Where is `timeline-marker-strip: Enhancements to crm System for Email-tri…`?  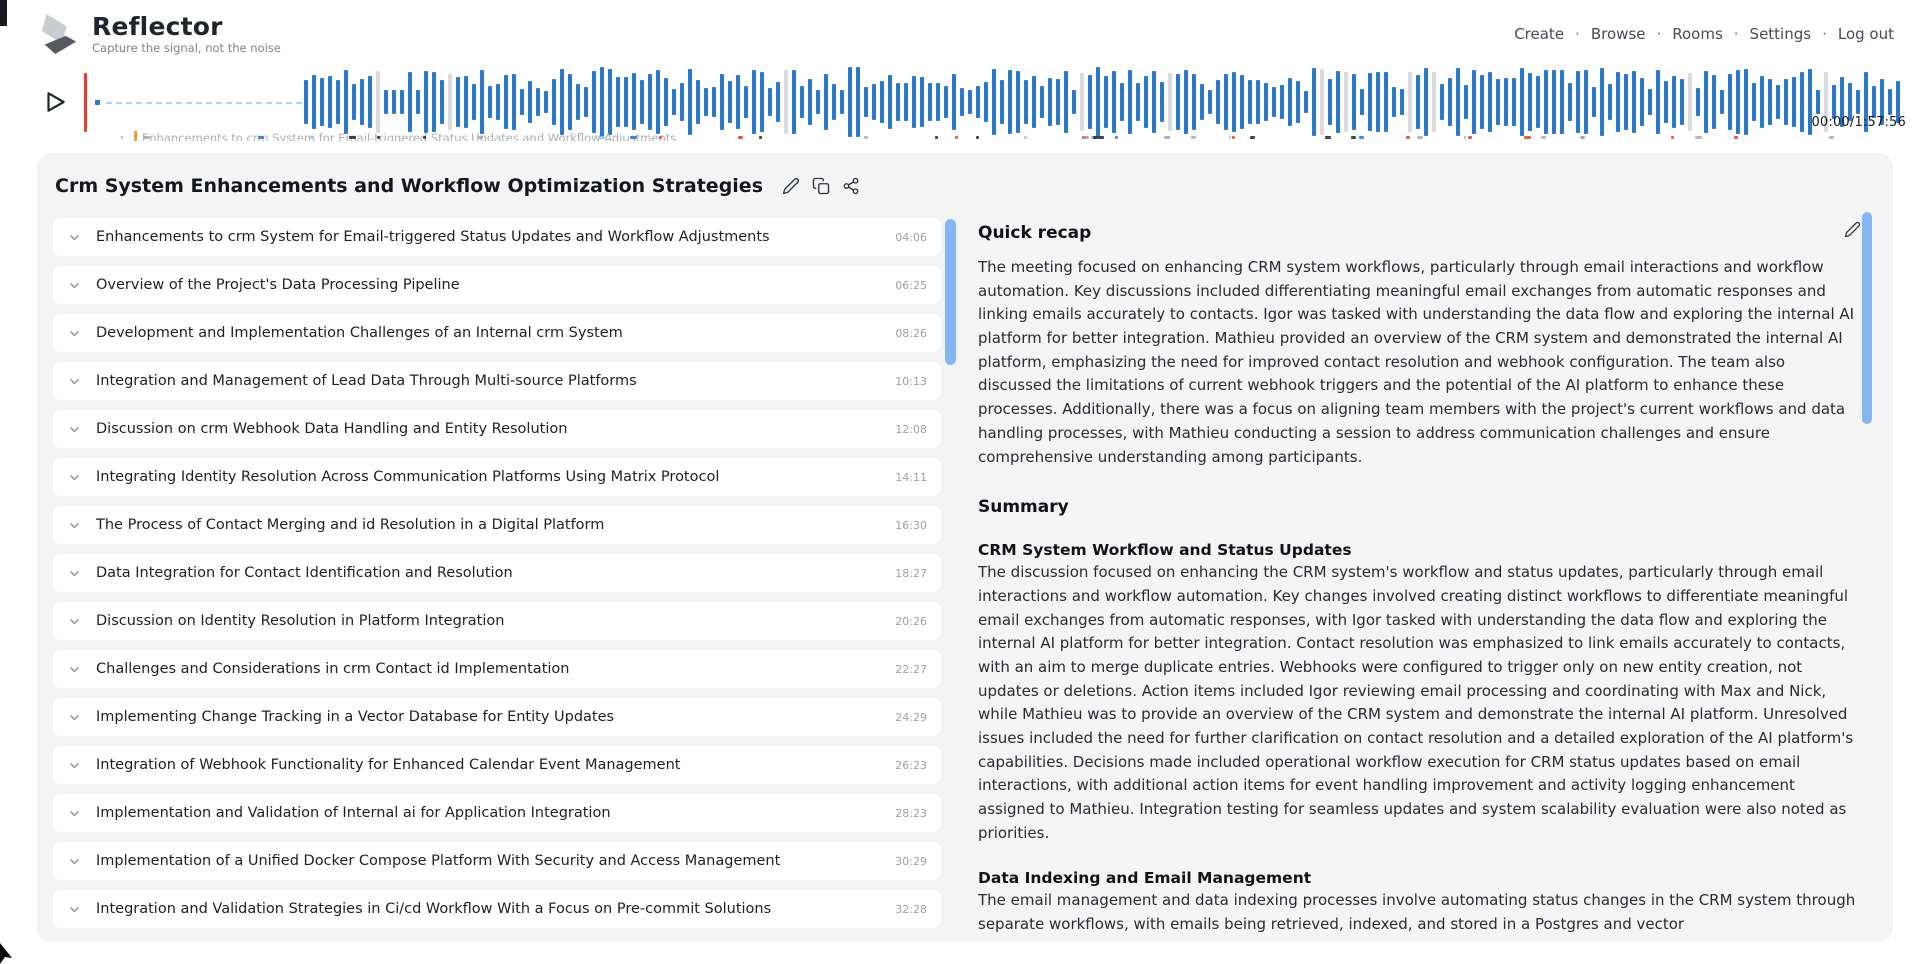 timeline-marker-strip: Enhancements to crm System for Email-tri… is located at coordinates (974, 136).